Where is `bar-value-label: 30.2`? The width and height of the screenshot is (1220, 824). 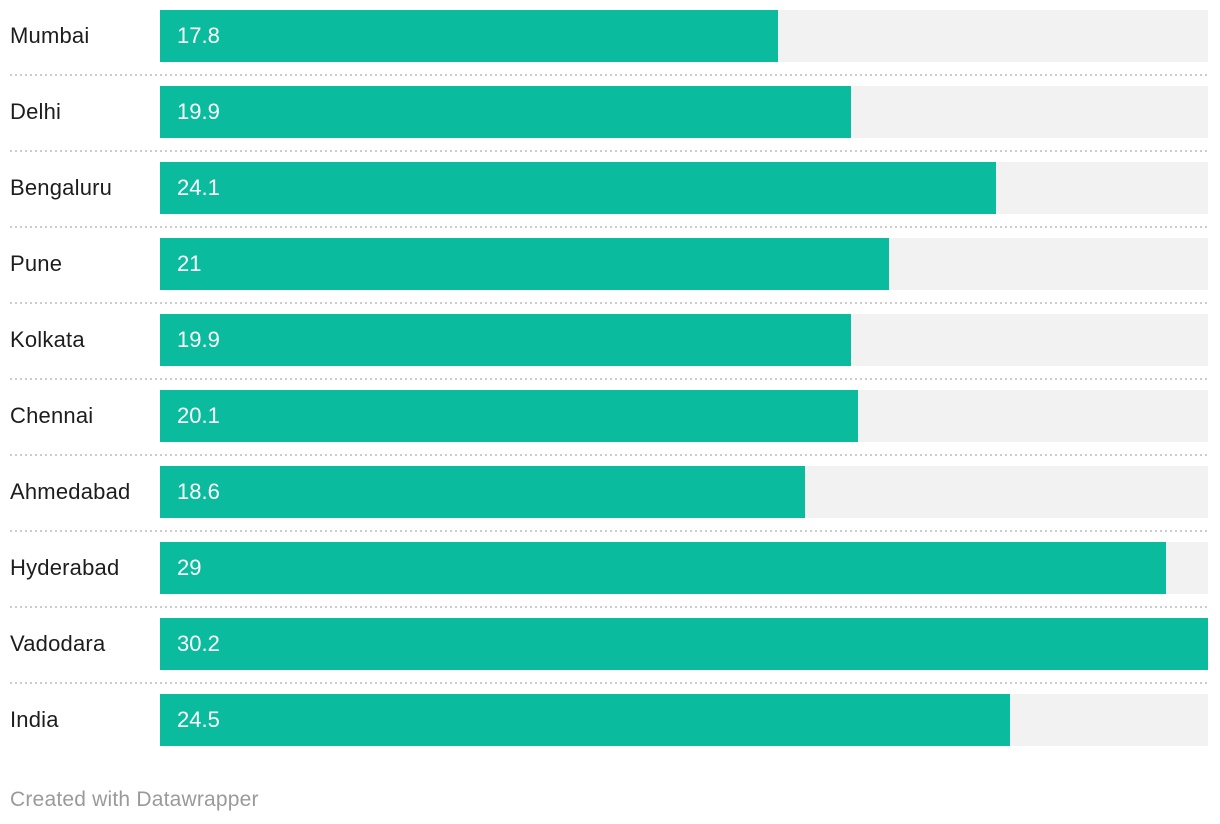 bar-value-label: 30.2 is located at coordinates (198, 643).